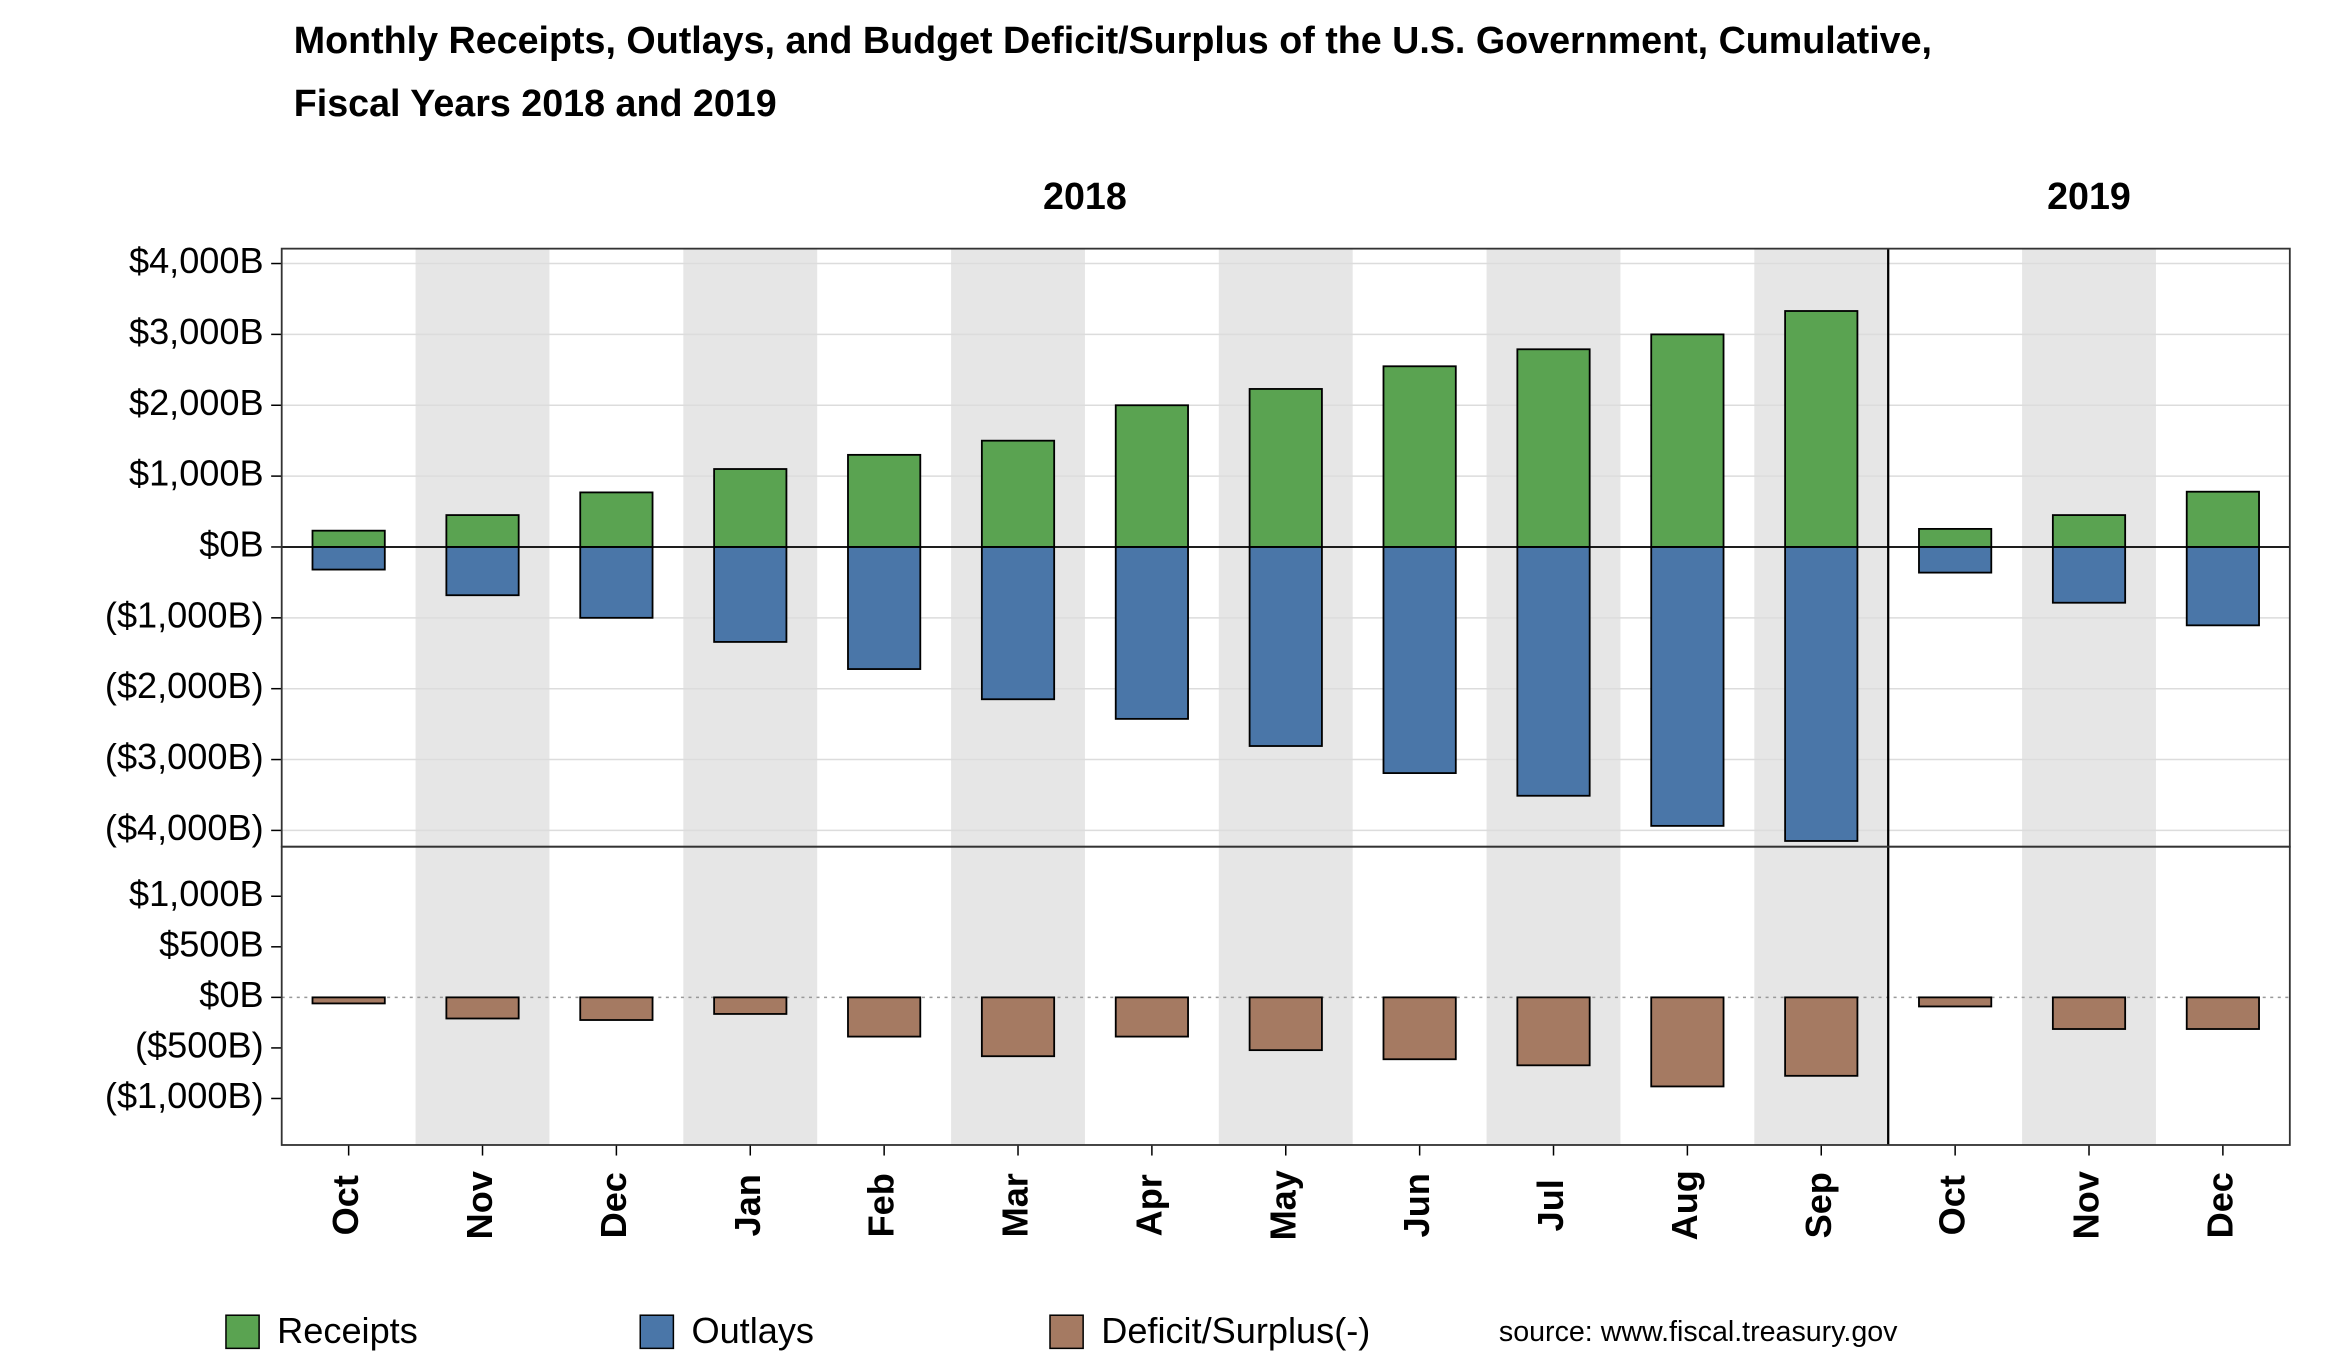  Describe the element at coordinates (1818, 1205) in the screenshot. I see `x-tick-label: Sep` at that location.